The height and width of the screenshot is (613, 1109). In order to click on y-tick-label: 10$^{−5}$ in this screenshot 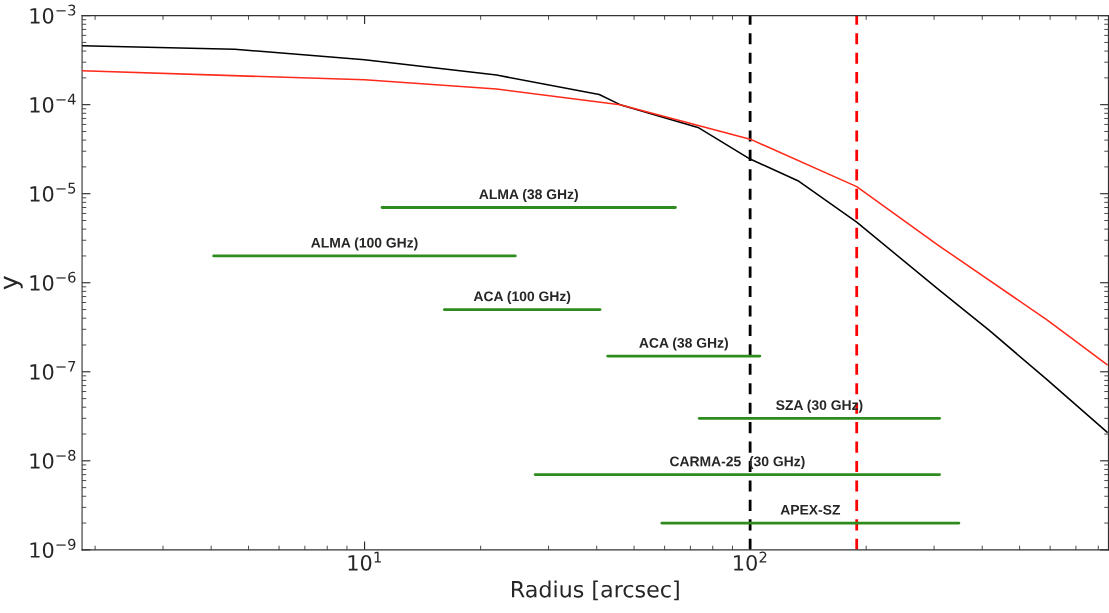, I will do `click(53, 192)`.